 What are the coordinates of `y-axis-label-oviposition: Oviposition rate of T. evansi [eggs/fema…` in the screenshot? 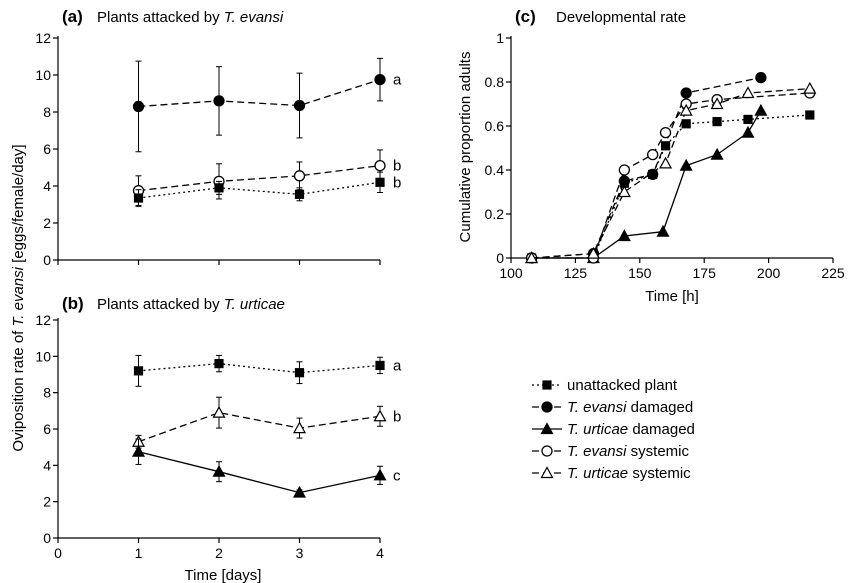 It's located at (18, 297).